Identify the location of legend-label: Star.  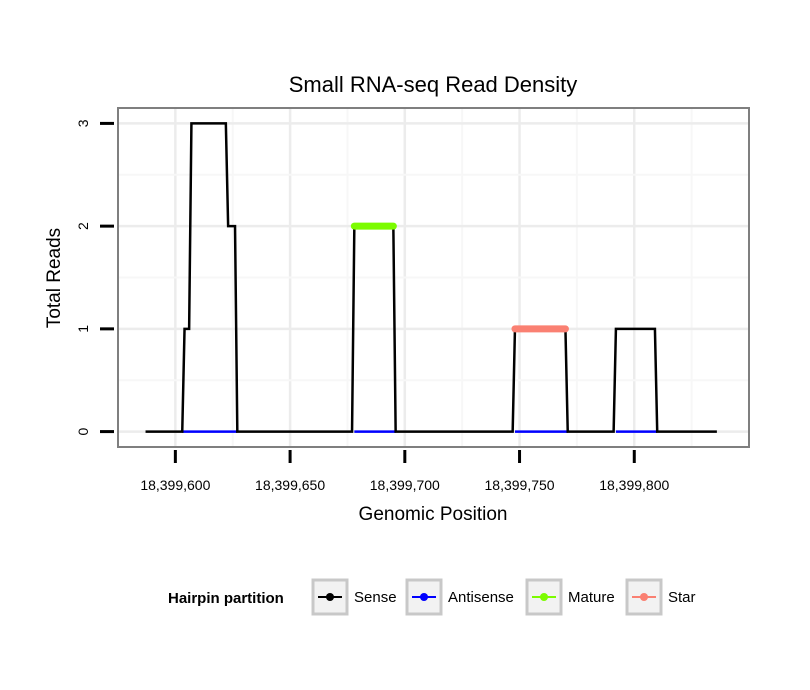
(682, 597).